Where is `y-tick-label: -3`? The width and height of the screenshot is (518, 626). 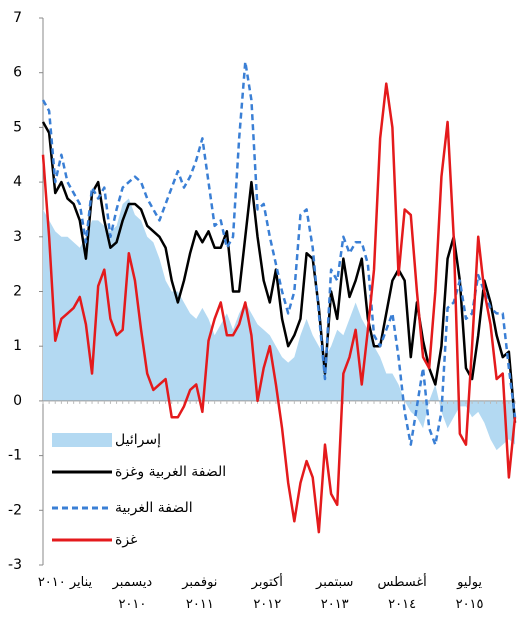
y-tick-label: -3 is located at coordinates (15, 565).